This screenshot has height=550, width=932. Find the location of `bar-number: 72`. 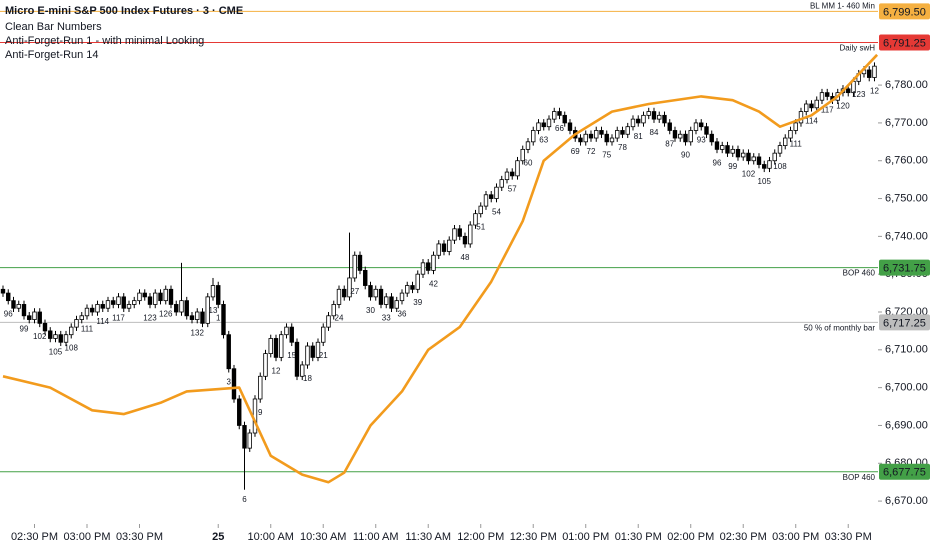

bar-number: 72 is located at coordinates (591, 151).